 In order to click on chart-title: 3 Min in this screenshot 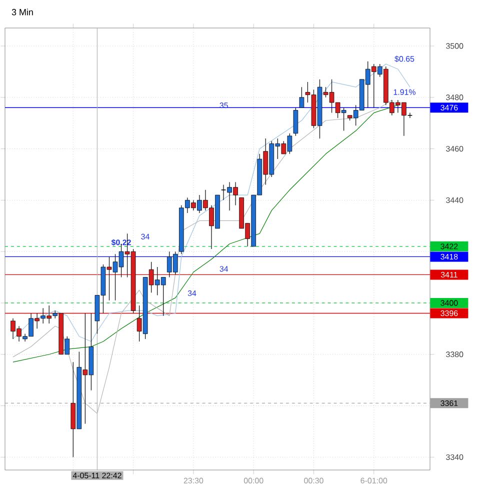, I will do `click(22, 12)`.